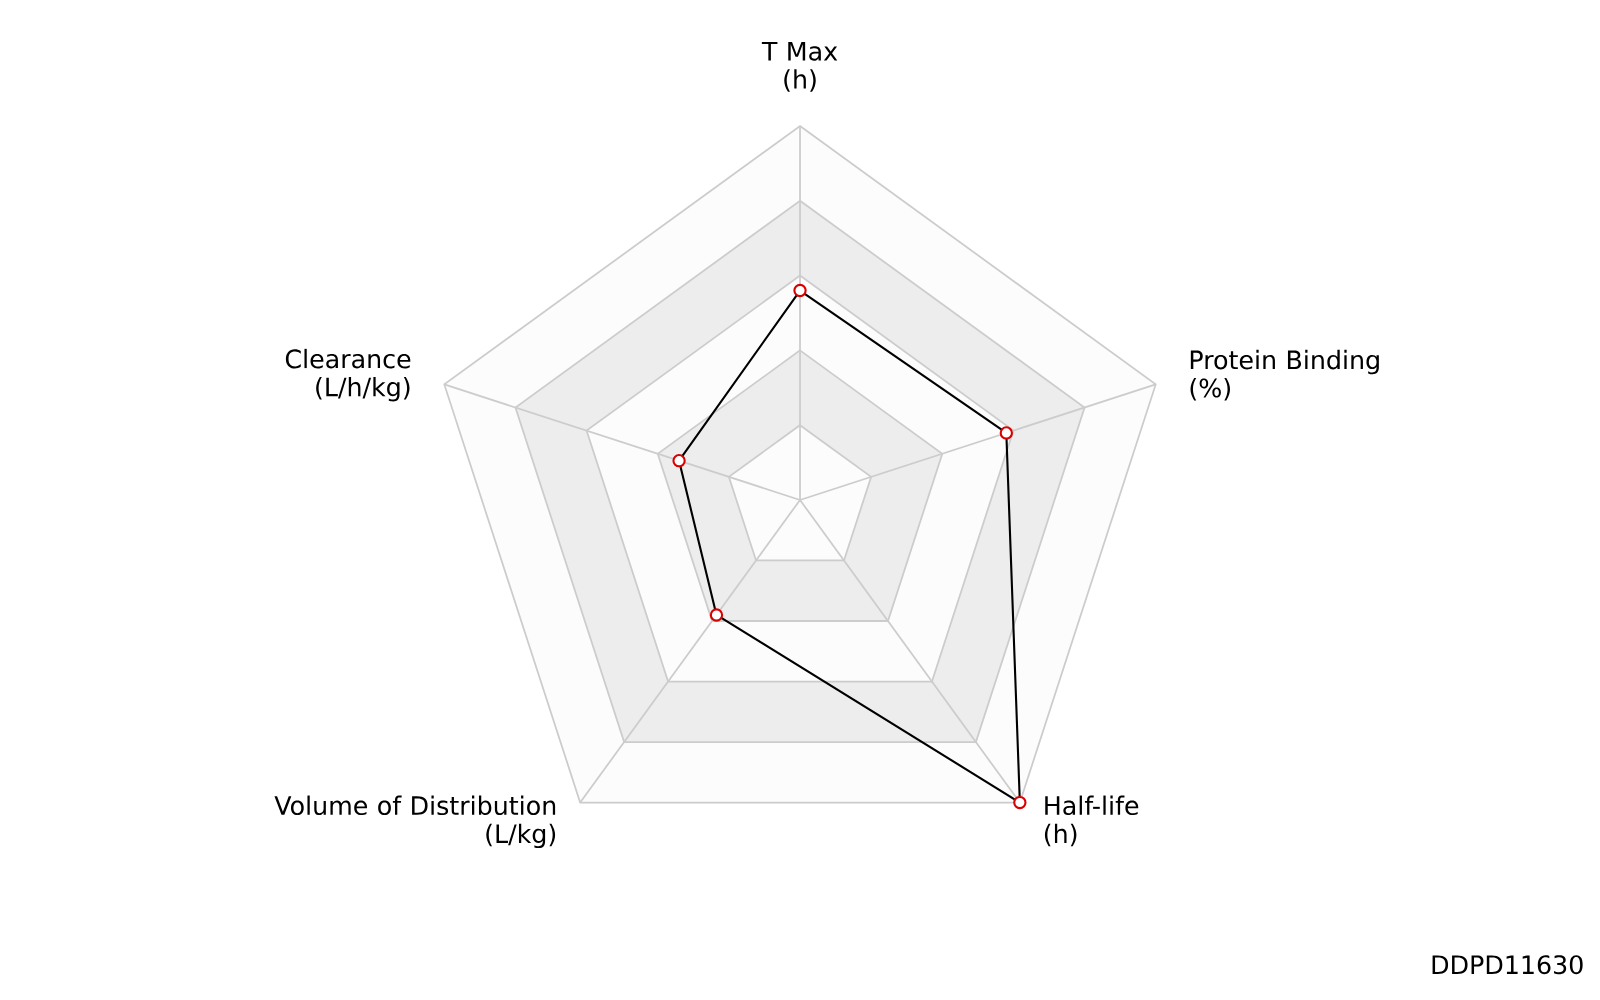 Image resolution: width=1600 pixels, height=1000 pixels. Describe the element at coordinates (415, 822) in the screenshot. I see `spoke-label: Volume of Distribution (L/kg)` at that location.